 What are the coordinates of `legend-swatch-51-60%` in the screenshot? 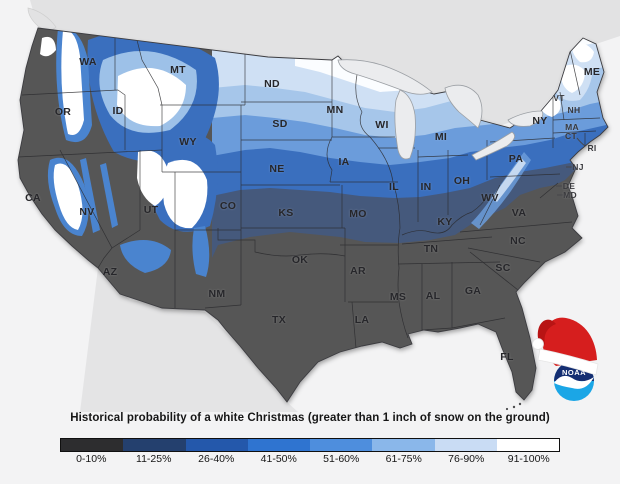 It's located at (341, 445).